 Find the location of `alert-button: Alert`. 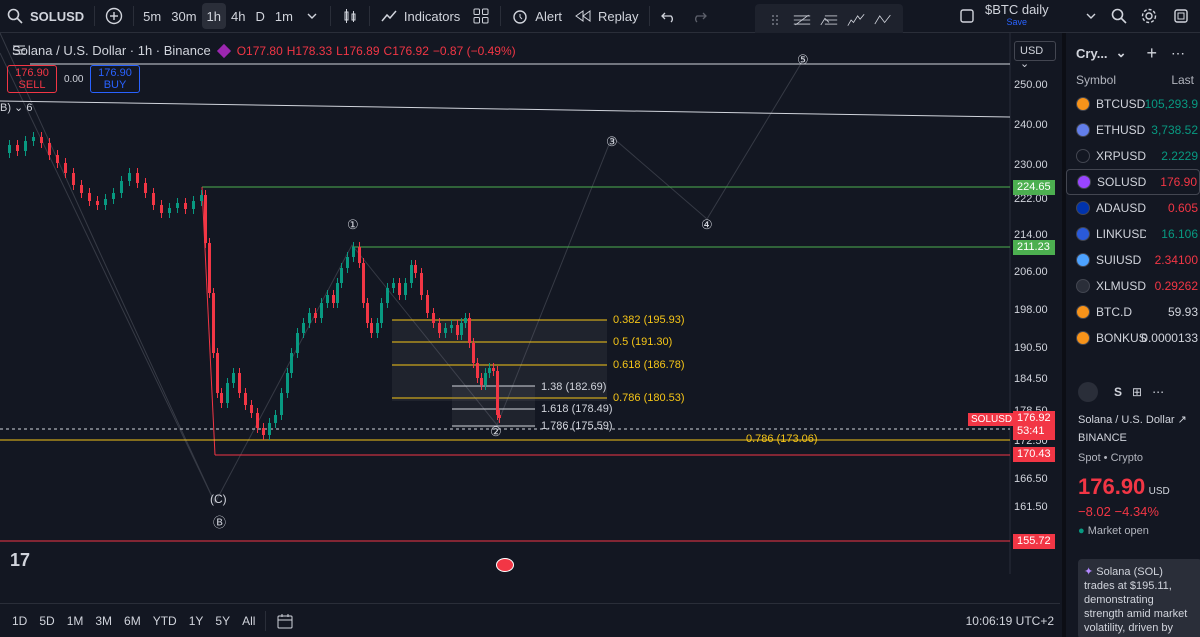

alert-button: Alert is located at coordinates (536, 16).